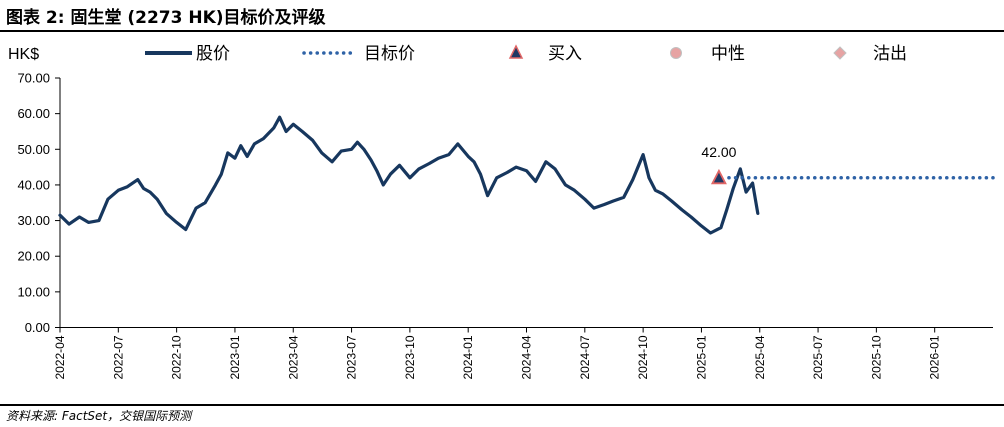 The width and height of the screenshot is (1004, 427). What do you see at coordinates (468, 357) in the screenshot?
I see `x-tick-label: 2024-01` at bounding box center [468, 357].